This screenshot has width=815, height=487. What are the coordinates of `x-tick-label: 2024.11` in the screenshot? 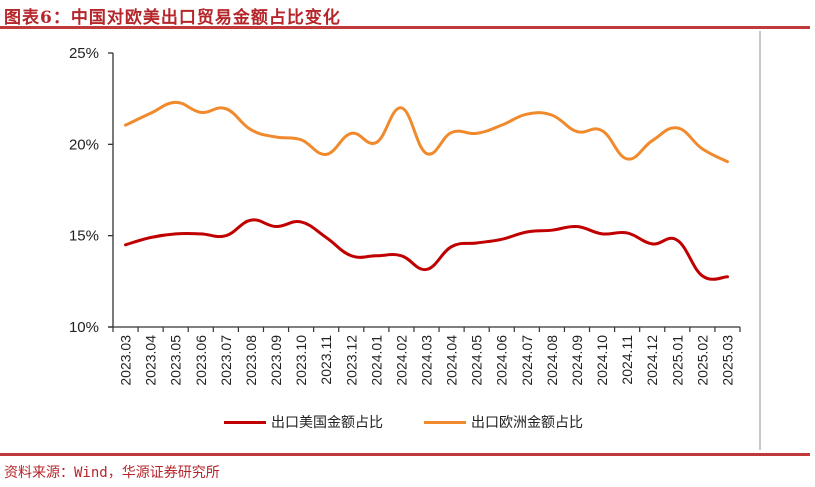 It's located at (627, 360).